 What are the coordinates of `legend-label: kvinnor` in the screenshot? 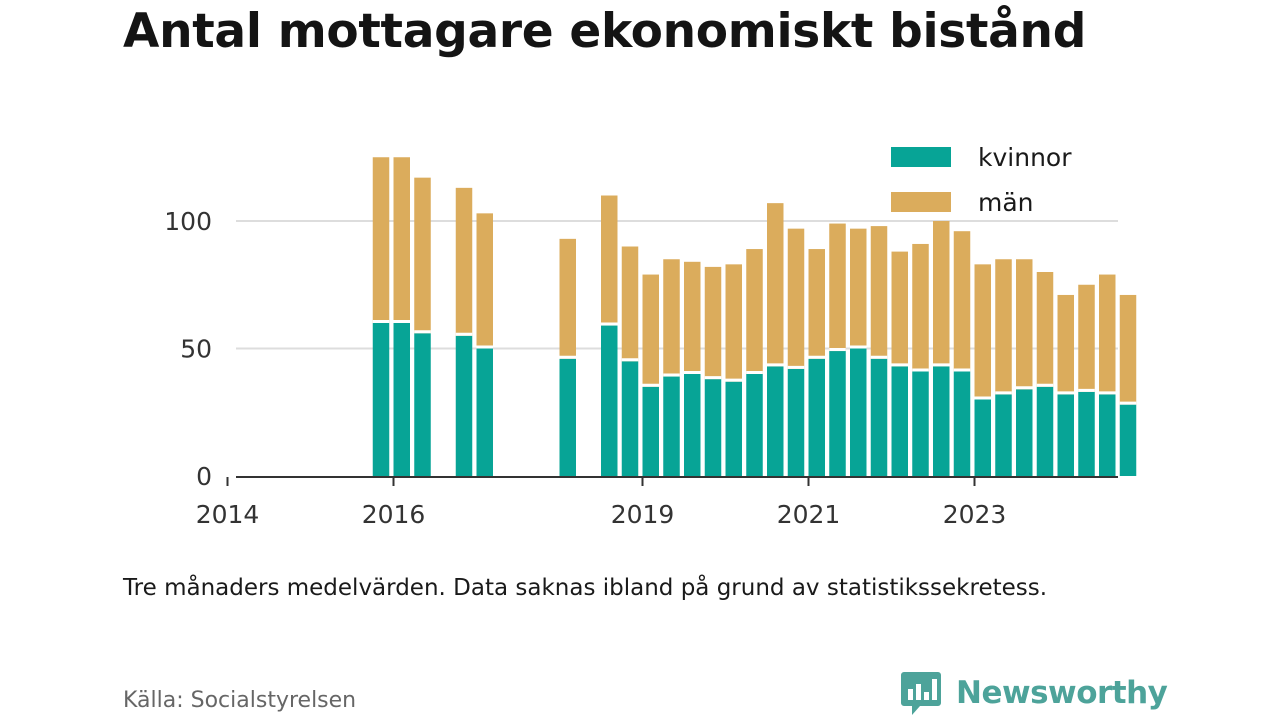 It's located at (1025, 157).